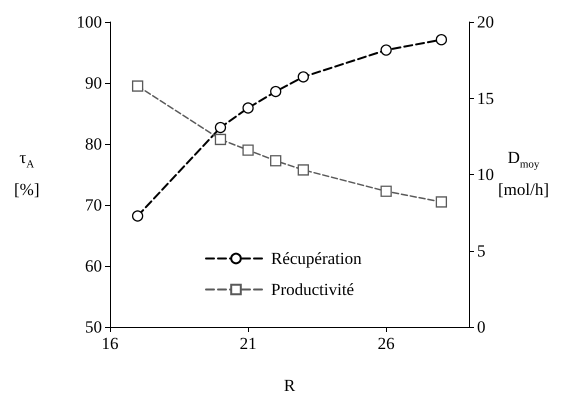  What do you see at coordinates (481, 250) in the screenshot?
I see `y2-tick-label: 5` at bounding box center [481, 250].